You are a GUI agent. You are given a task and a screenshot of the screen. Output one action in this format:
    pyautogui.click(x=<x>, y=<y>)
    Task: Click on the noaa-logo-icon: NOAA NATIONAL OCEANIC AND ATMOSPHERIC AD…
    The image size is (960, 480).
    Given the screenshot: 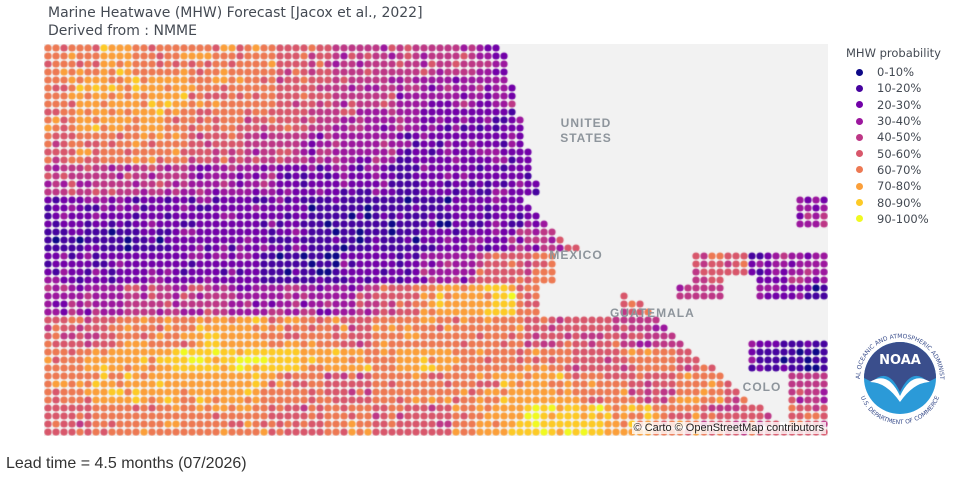 What is the action you would take?
    pyautogui.click(x=899, y=377)
    